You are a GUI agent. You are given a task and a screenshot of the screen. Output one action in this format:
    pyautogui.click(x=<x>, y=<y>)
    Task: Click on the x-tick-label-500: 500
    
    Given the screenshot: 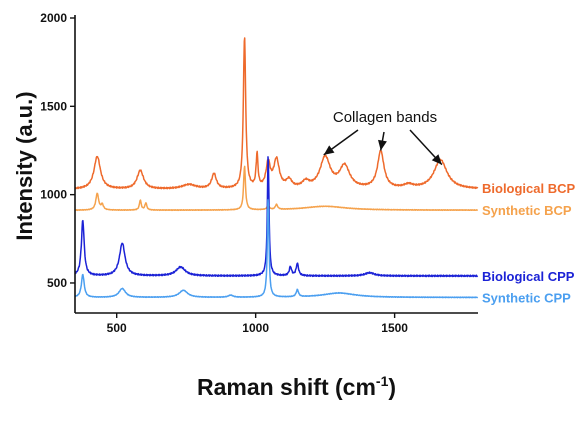 What is the action you would take?
    pyautogui.click(x=117, y=328)
    